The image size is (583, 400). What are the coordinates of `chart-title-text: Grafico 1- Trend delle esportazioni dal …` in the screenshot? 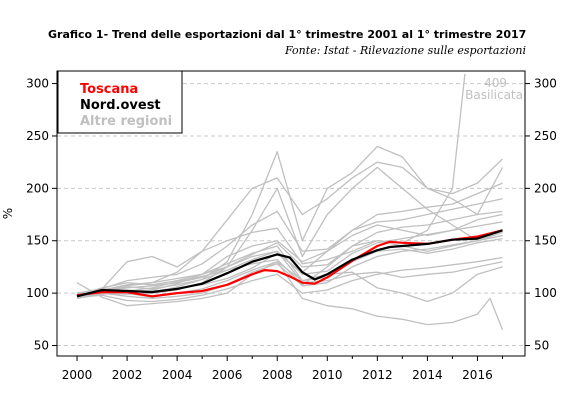 It's located at (287, 34).